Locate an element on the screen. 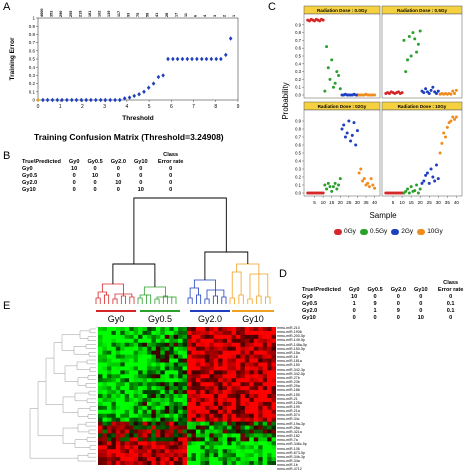 The image size is (474, 471). x-tick-label: 5 is located at coordinates (393, 202).